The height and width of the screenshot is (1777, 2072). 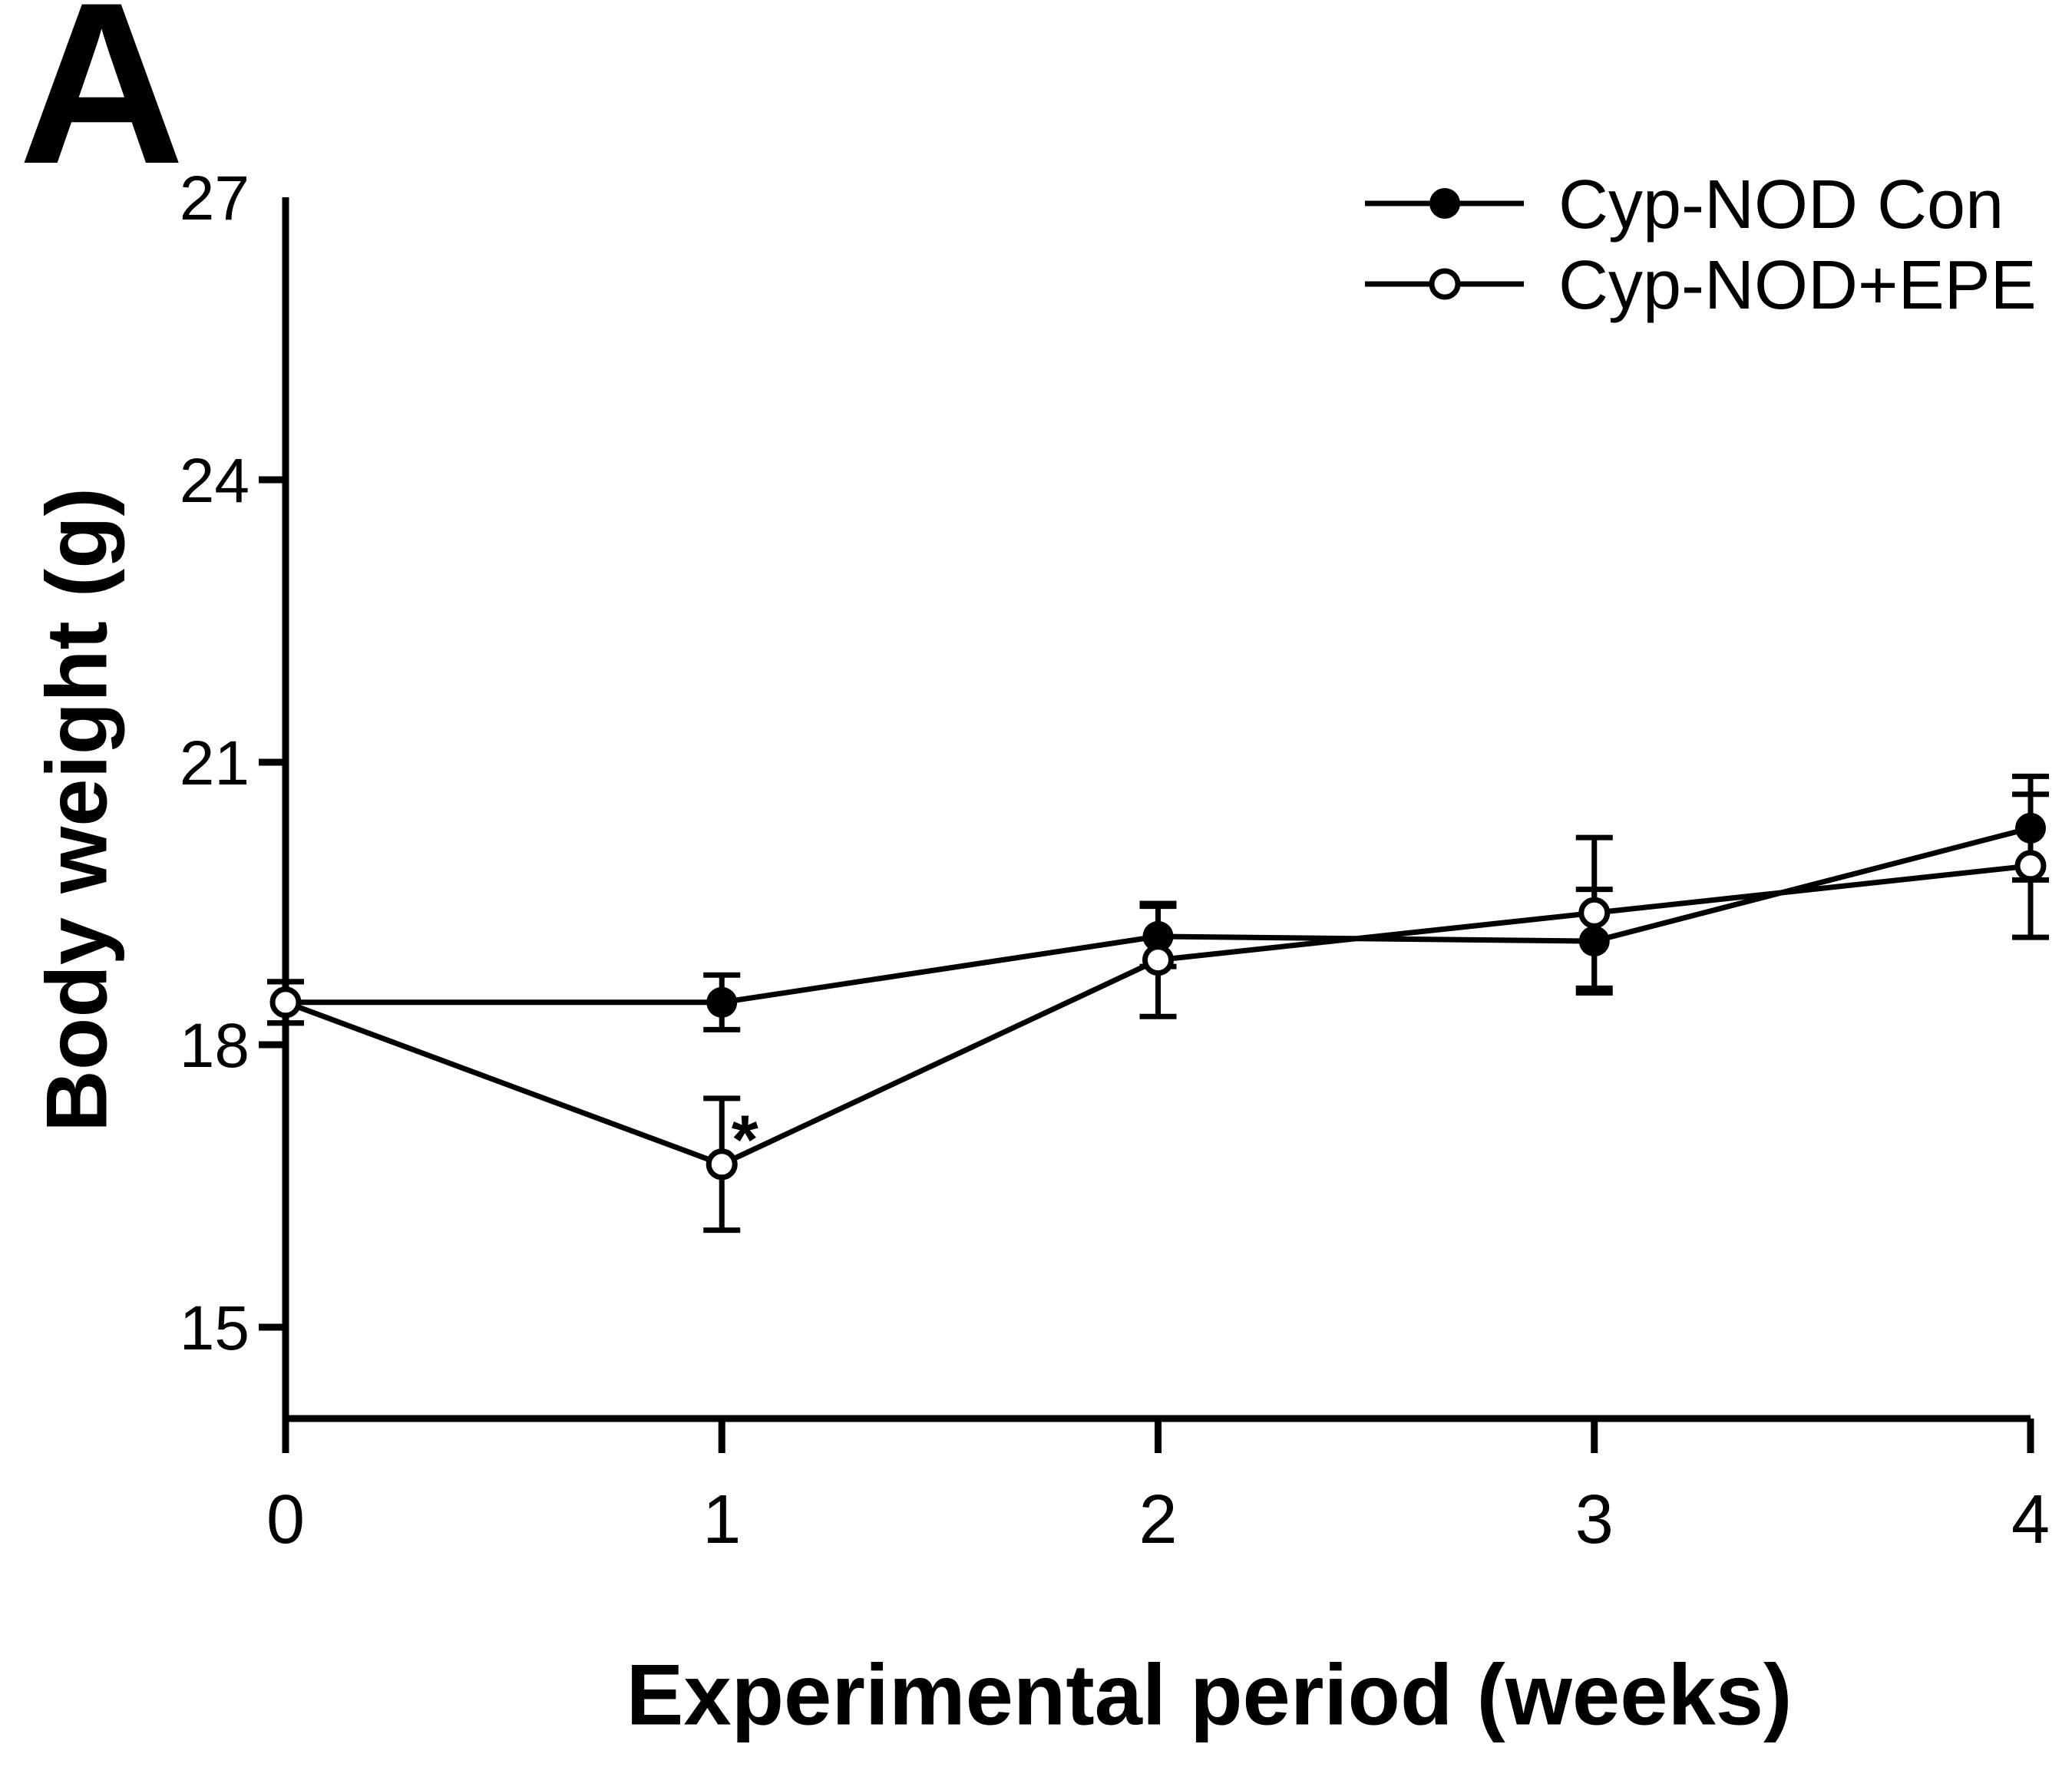 I want to click on y-tick-label: 18, so click(x=215, y=1046).